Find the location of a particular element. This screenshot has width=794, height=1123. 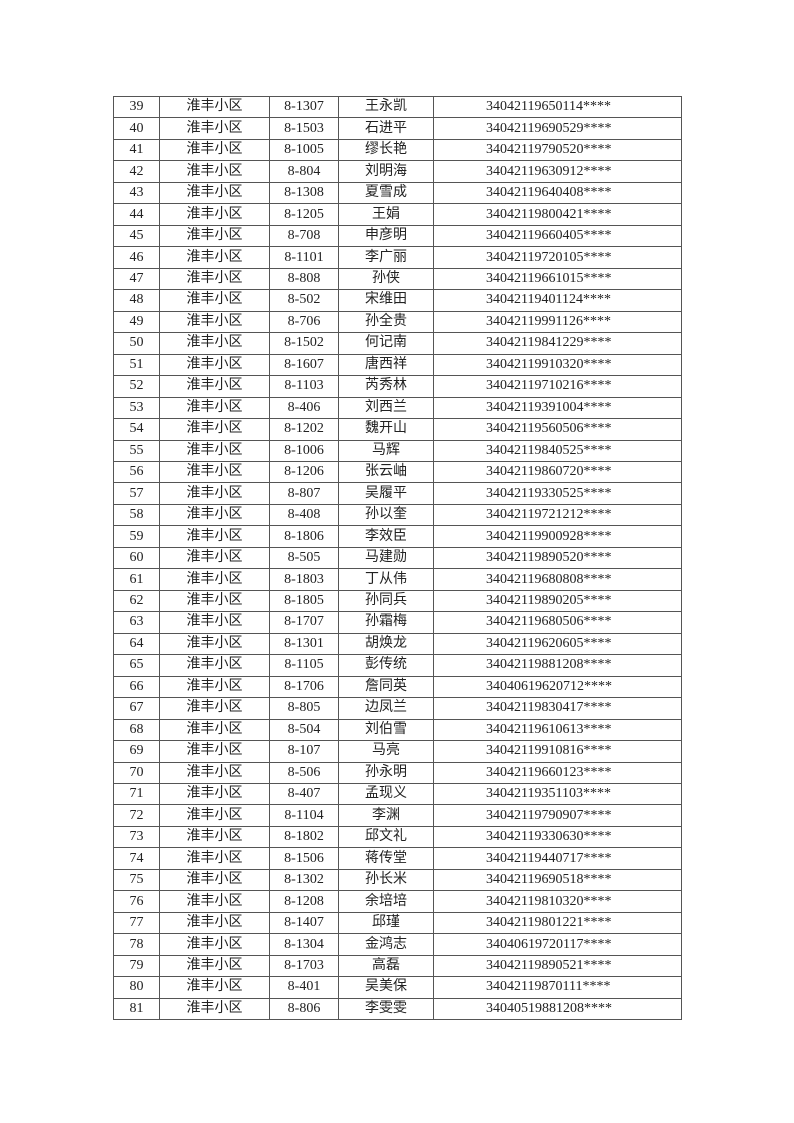

unit-number-cell: 8-408 is located at coordinates (304, 515).